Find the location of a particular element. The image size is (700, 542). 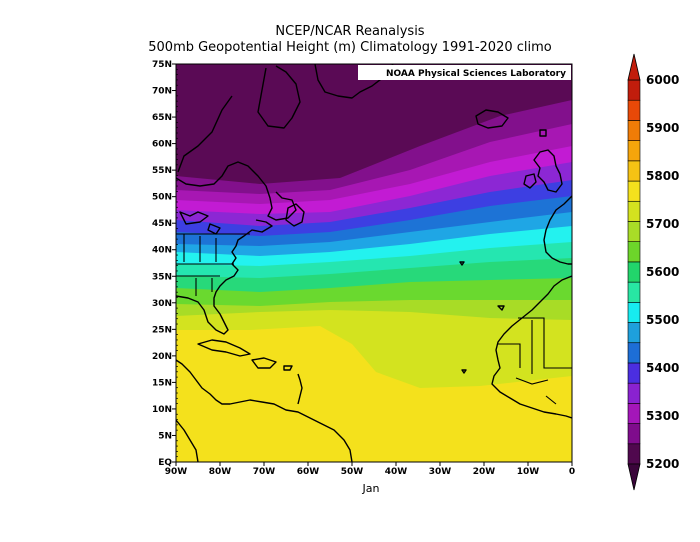

lat-tick-label: 60N is located at coordinates (162, 145).